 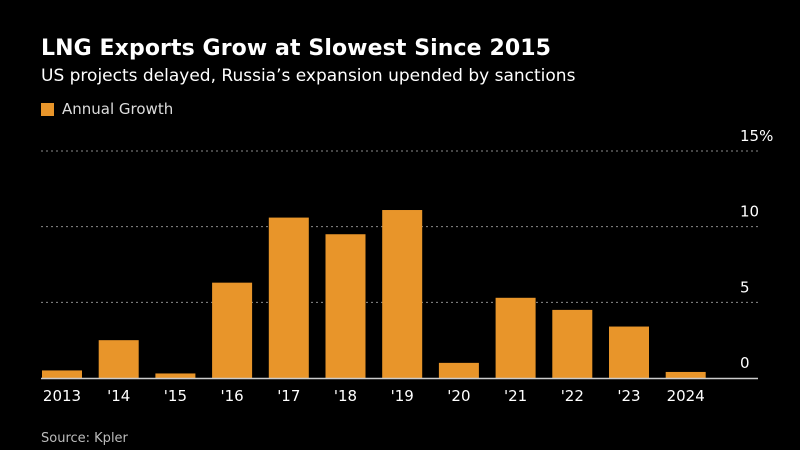 What do you see at coordinates (756, 249) in the screenshot?
I see `y-tick-labels: 0 5 10 15%` at bounding box center [756, 249].